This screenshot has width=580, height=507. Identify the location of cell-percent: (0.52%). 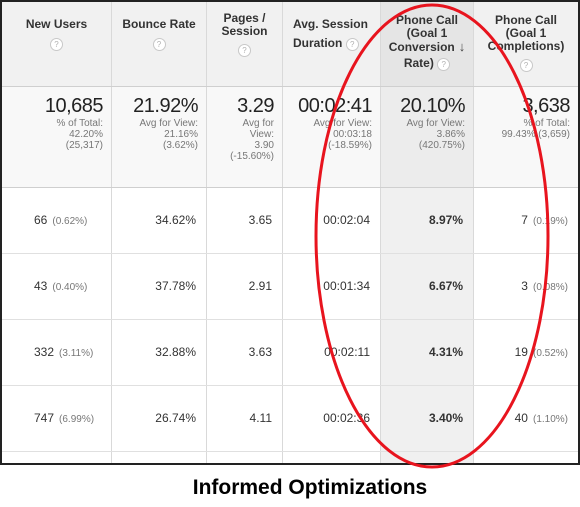
(550, 353).